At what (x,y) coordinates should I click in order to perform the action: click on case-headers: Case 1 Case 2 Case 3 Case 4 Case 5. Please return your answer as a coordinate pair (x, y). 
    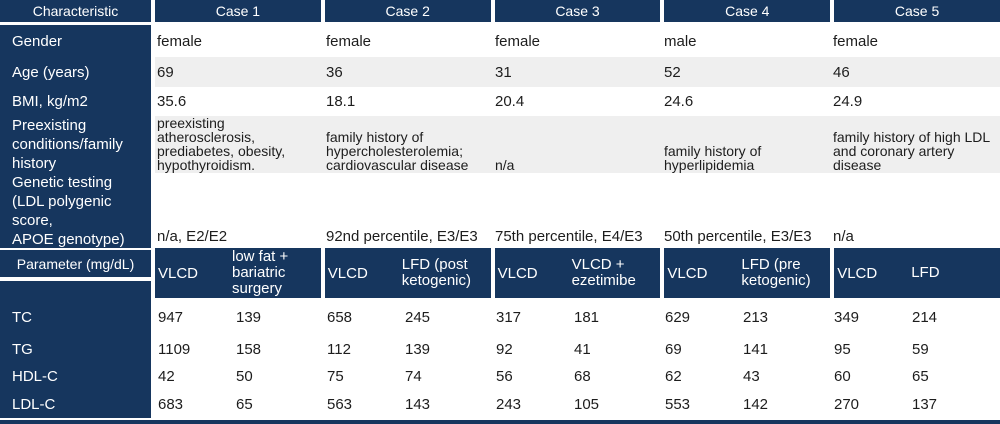
    Looking at the image, I should click on (577, 11).